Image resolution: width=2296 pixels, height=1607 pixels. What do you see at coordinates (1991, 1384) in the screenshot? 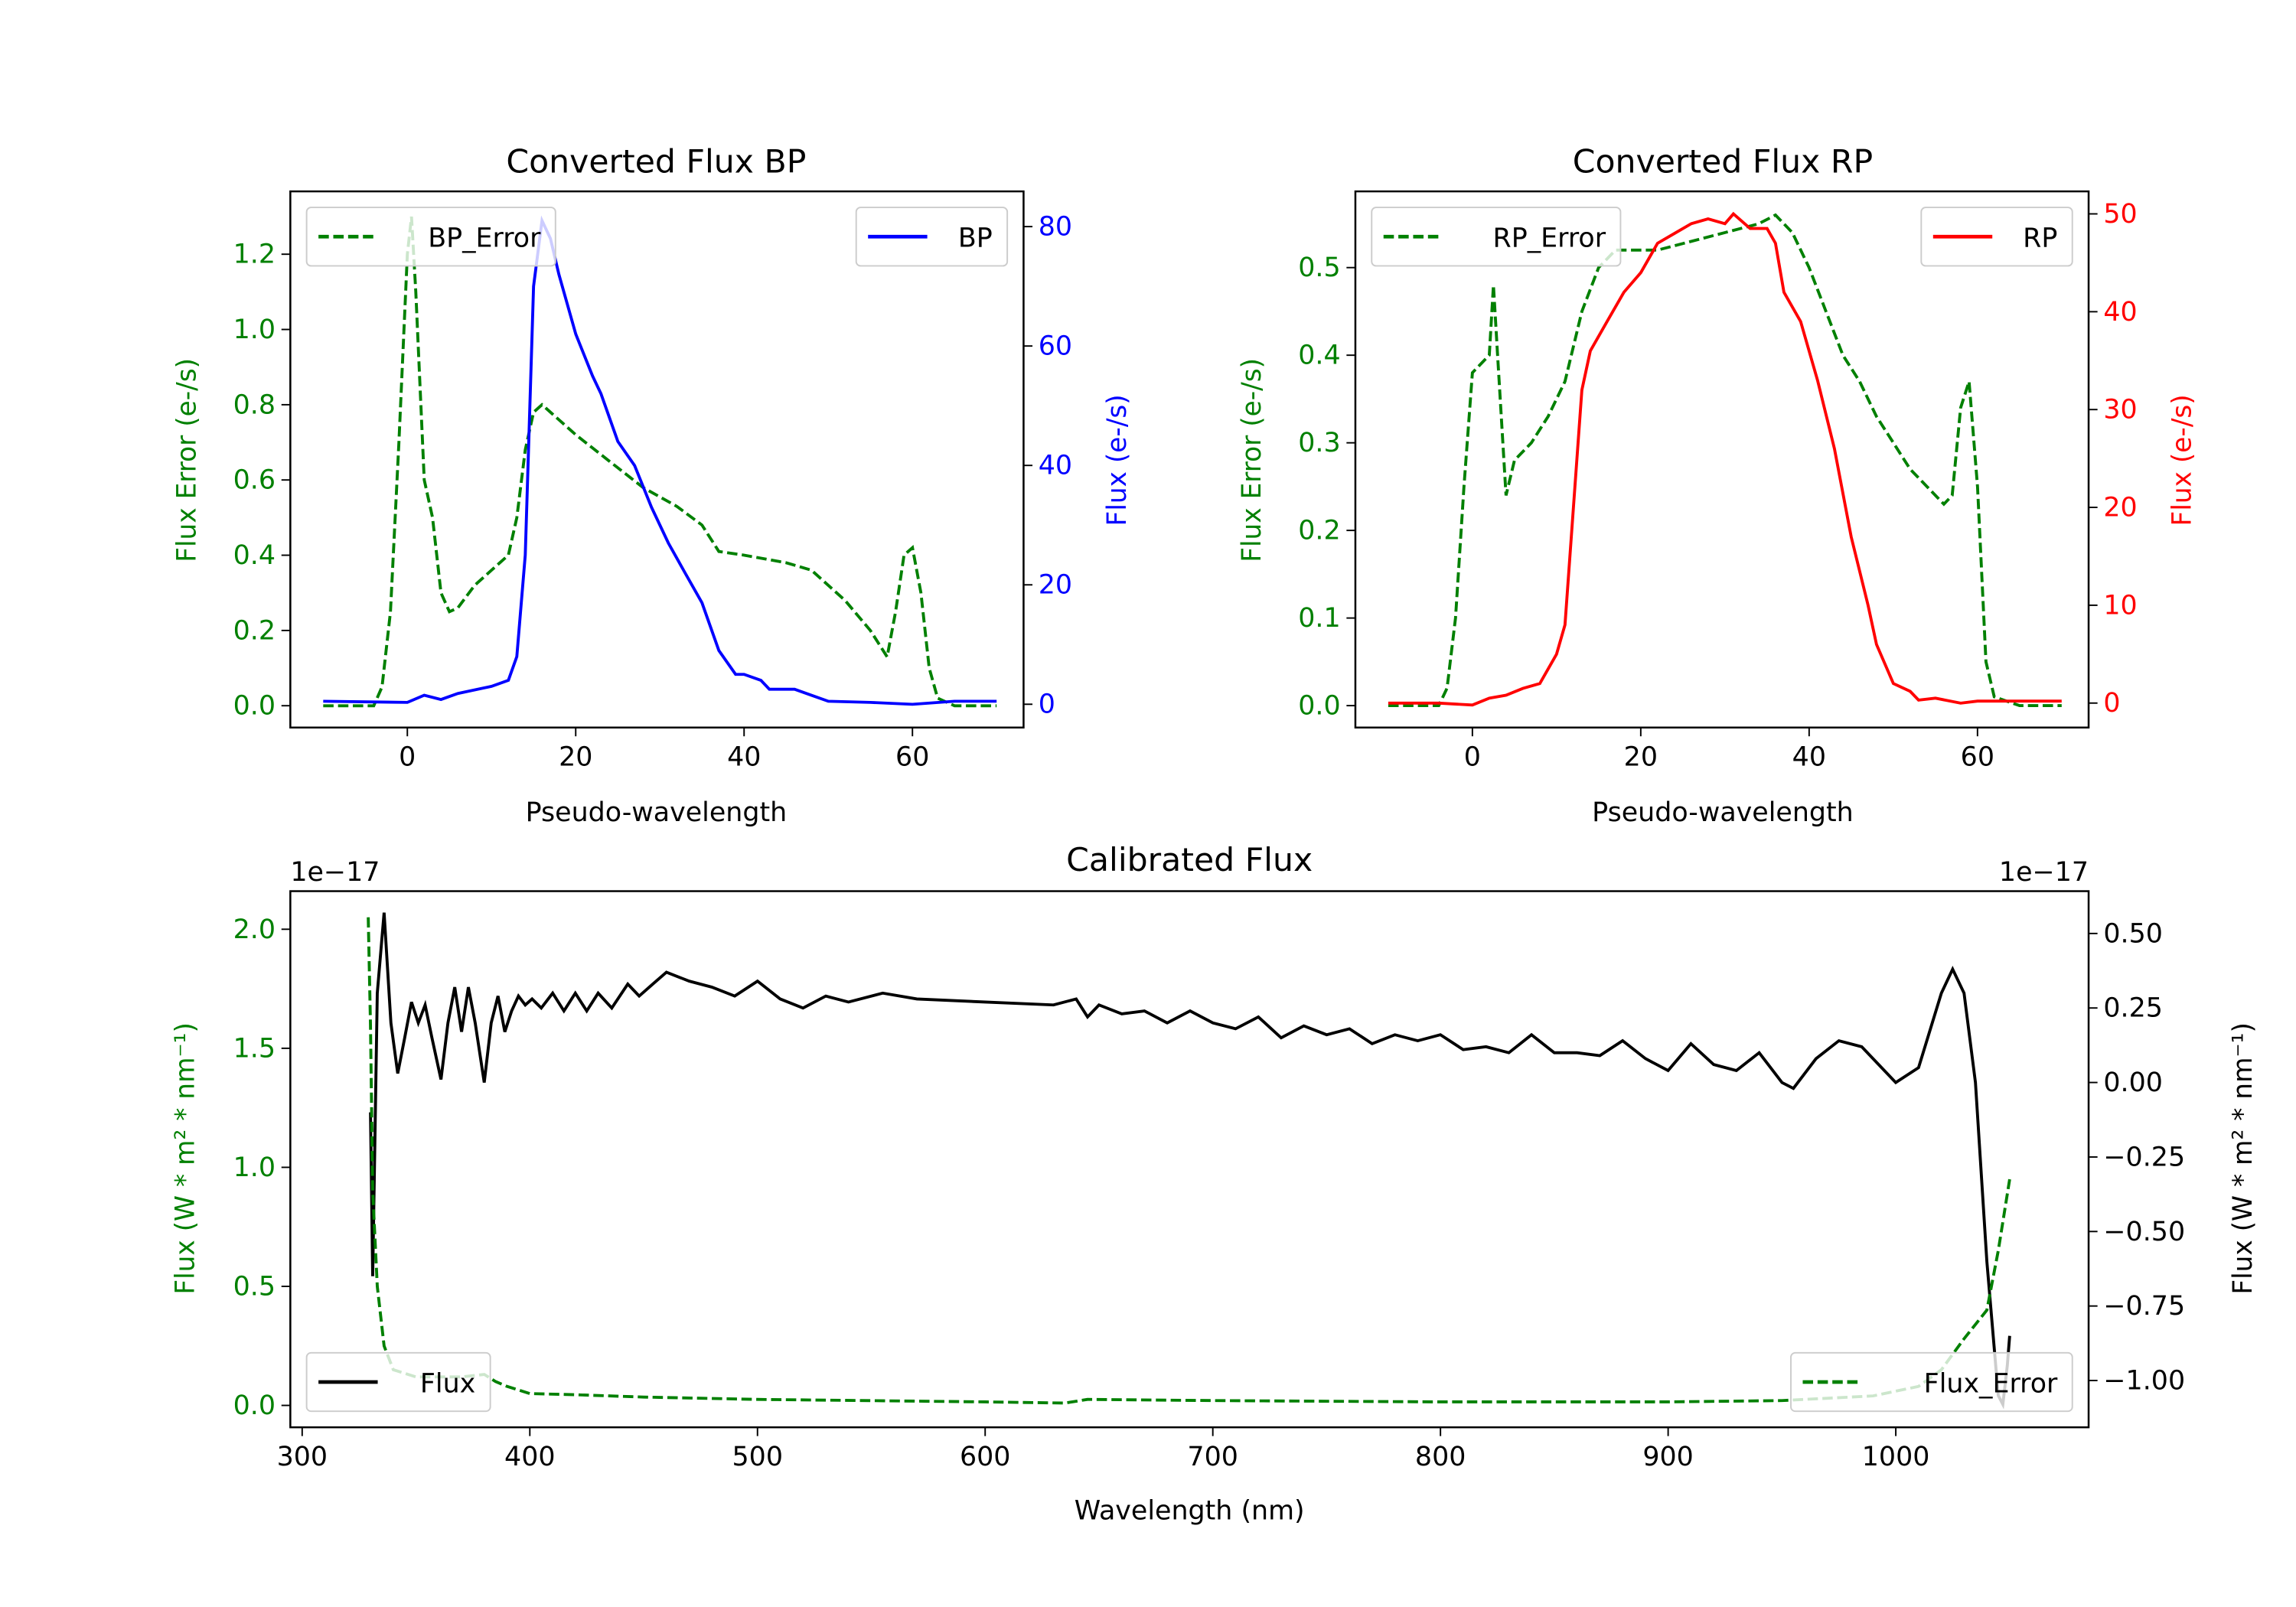
I see `svg-text: Flux_Error` at bounding box center [1991, 1384].